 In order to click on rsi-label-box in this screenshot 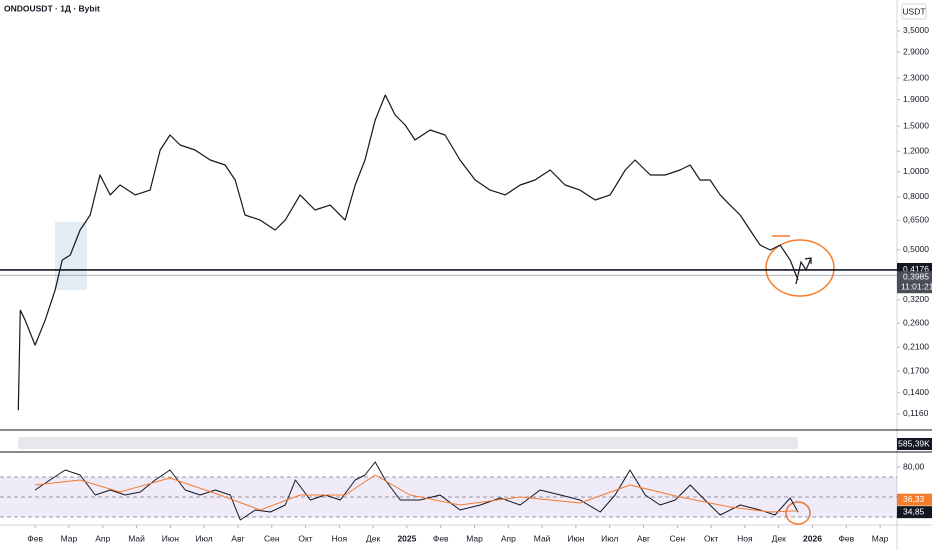, I will do `click(914, 512)`.